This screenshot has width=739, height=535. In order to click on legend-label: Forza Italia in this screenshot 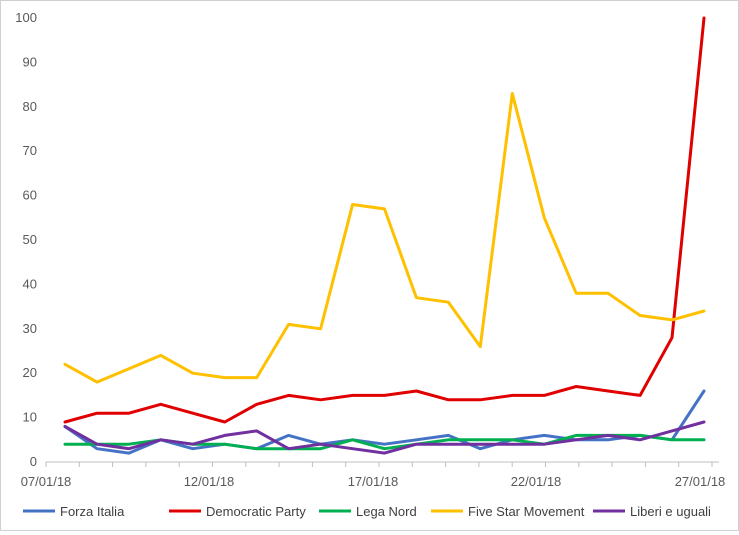, I will do `click(92, 511)`.